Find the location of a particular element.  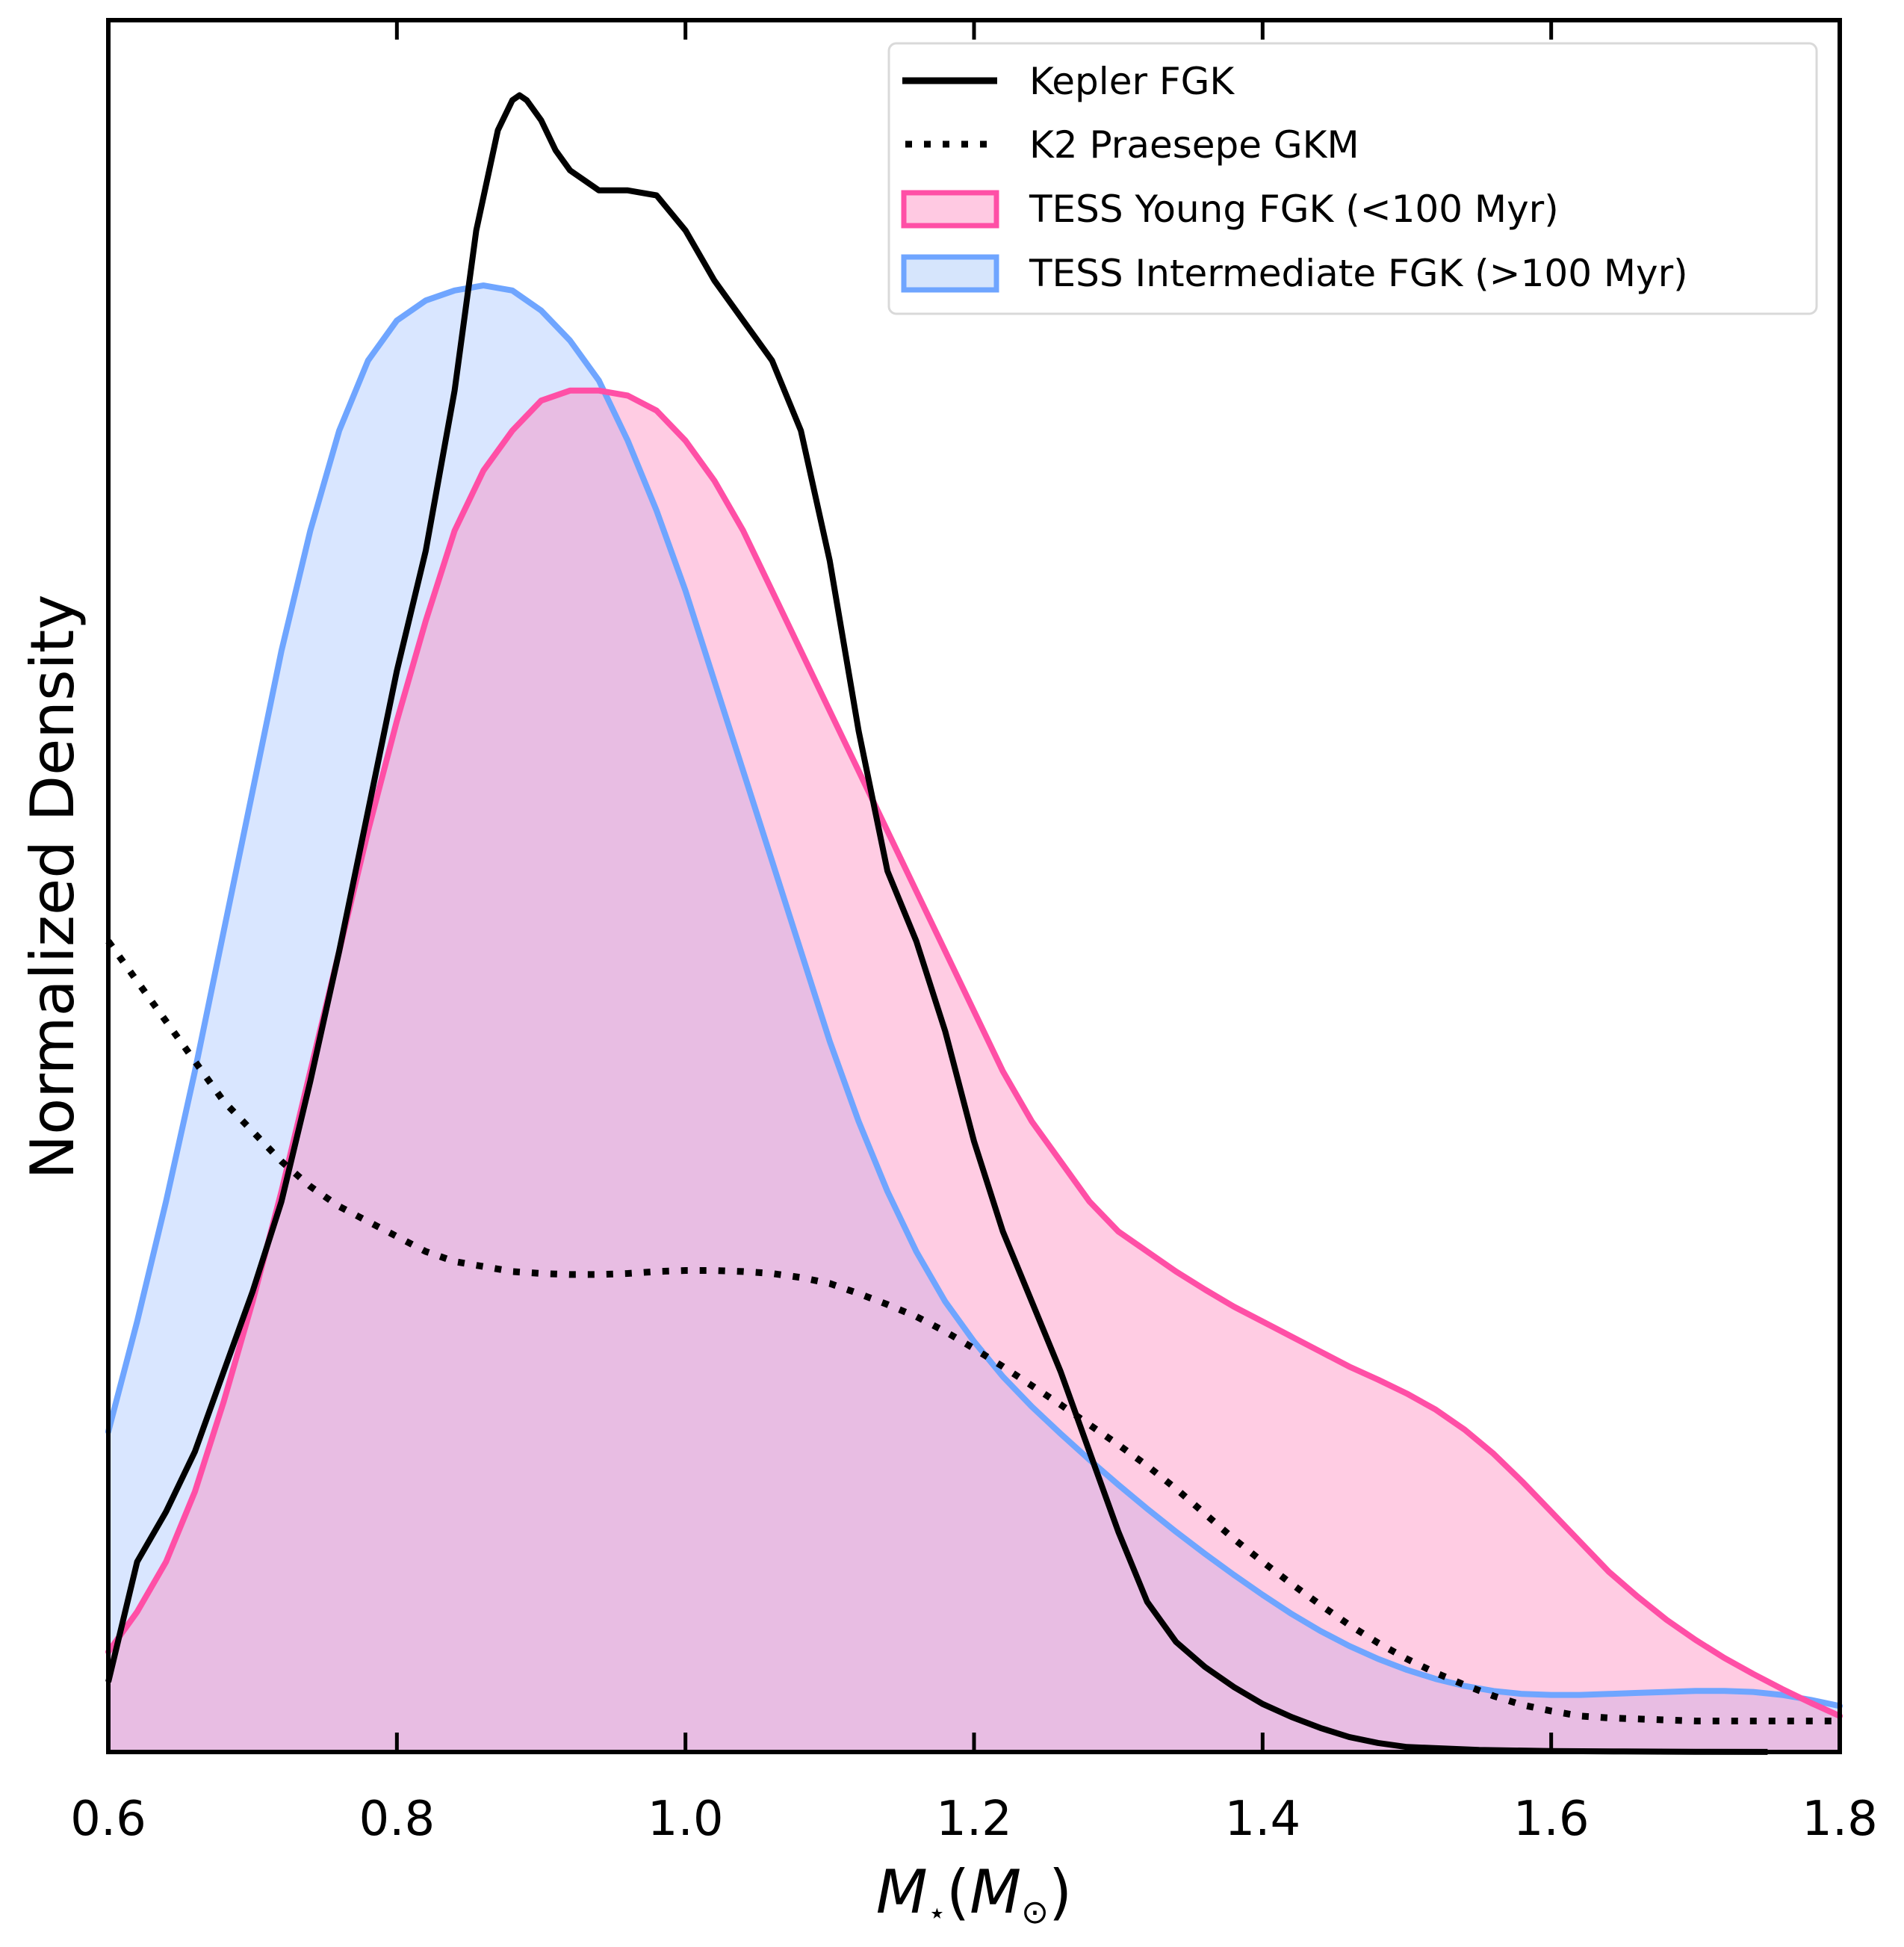

x-tick-label: 1.0 is located at coordinates (686, 1819).